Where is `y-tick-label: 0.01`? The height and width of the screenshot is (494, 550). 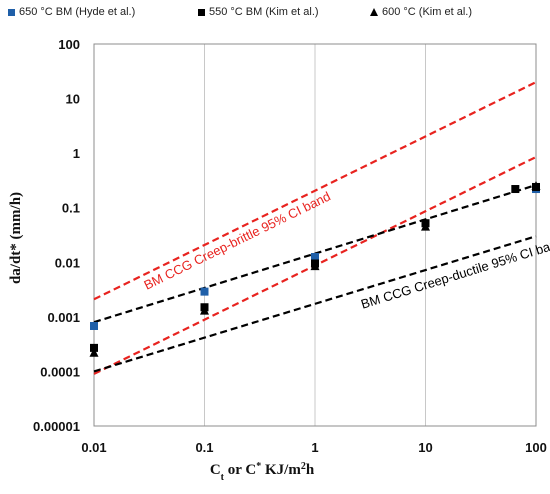
y-tick-label: 0.01 is located at coordinates (67, 262).